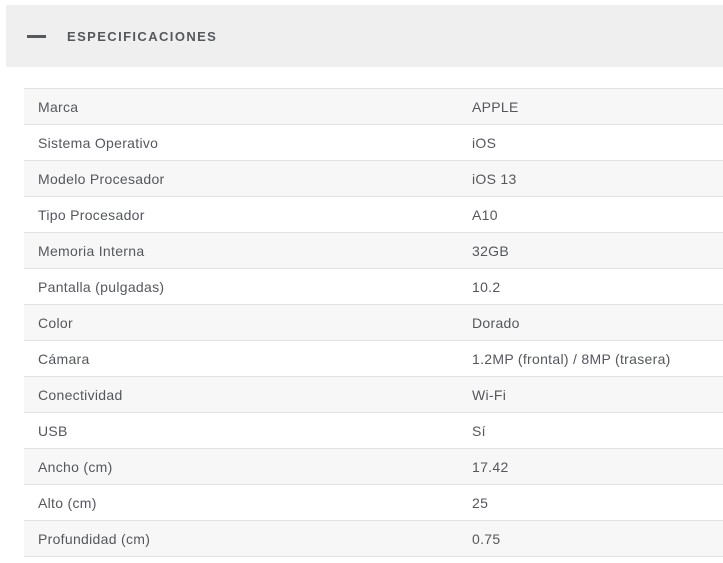  What do you see at coordinates (489, 394) in the screenshot?
I see `spec-value: Wi-Fi` at bounding box center [489, 394].